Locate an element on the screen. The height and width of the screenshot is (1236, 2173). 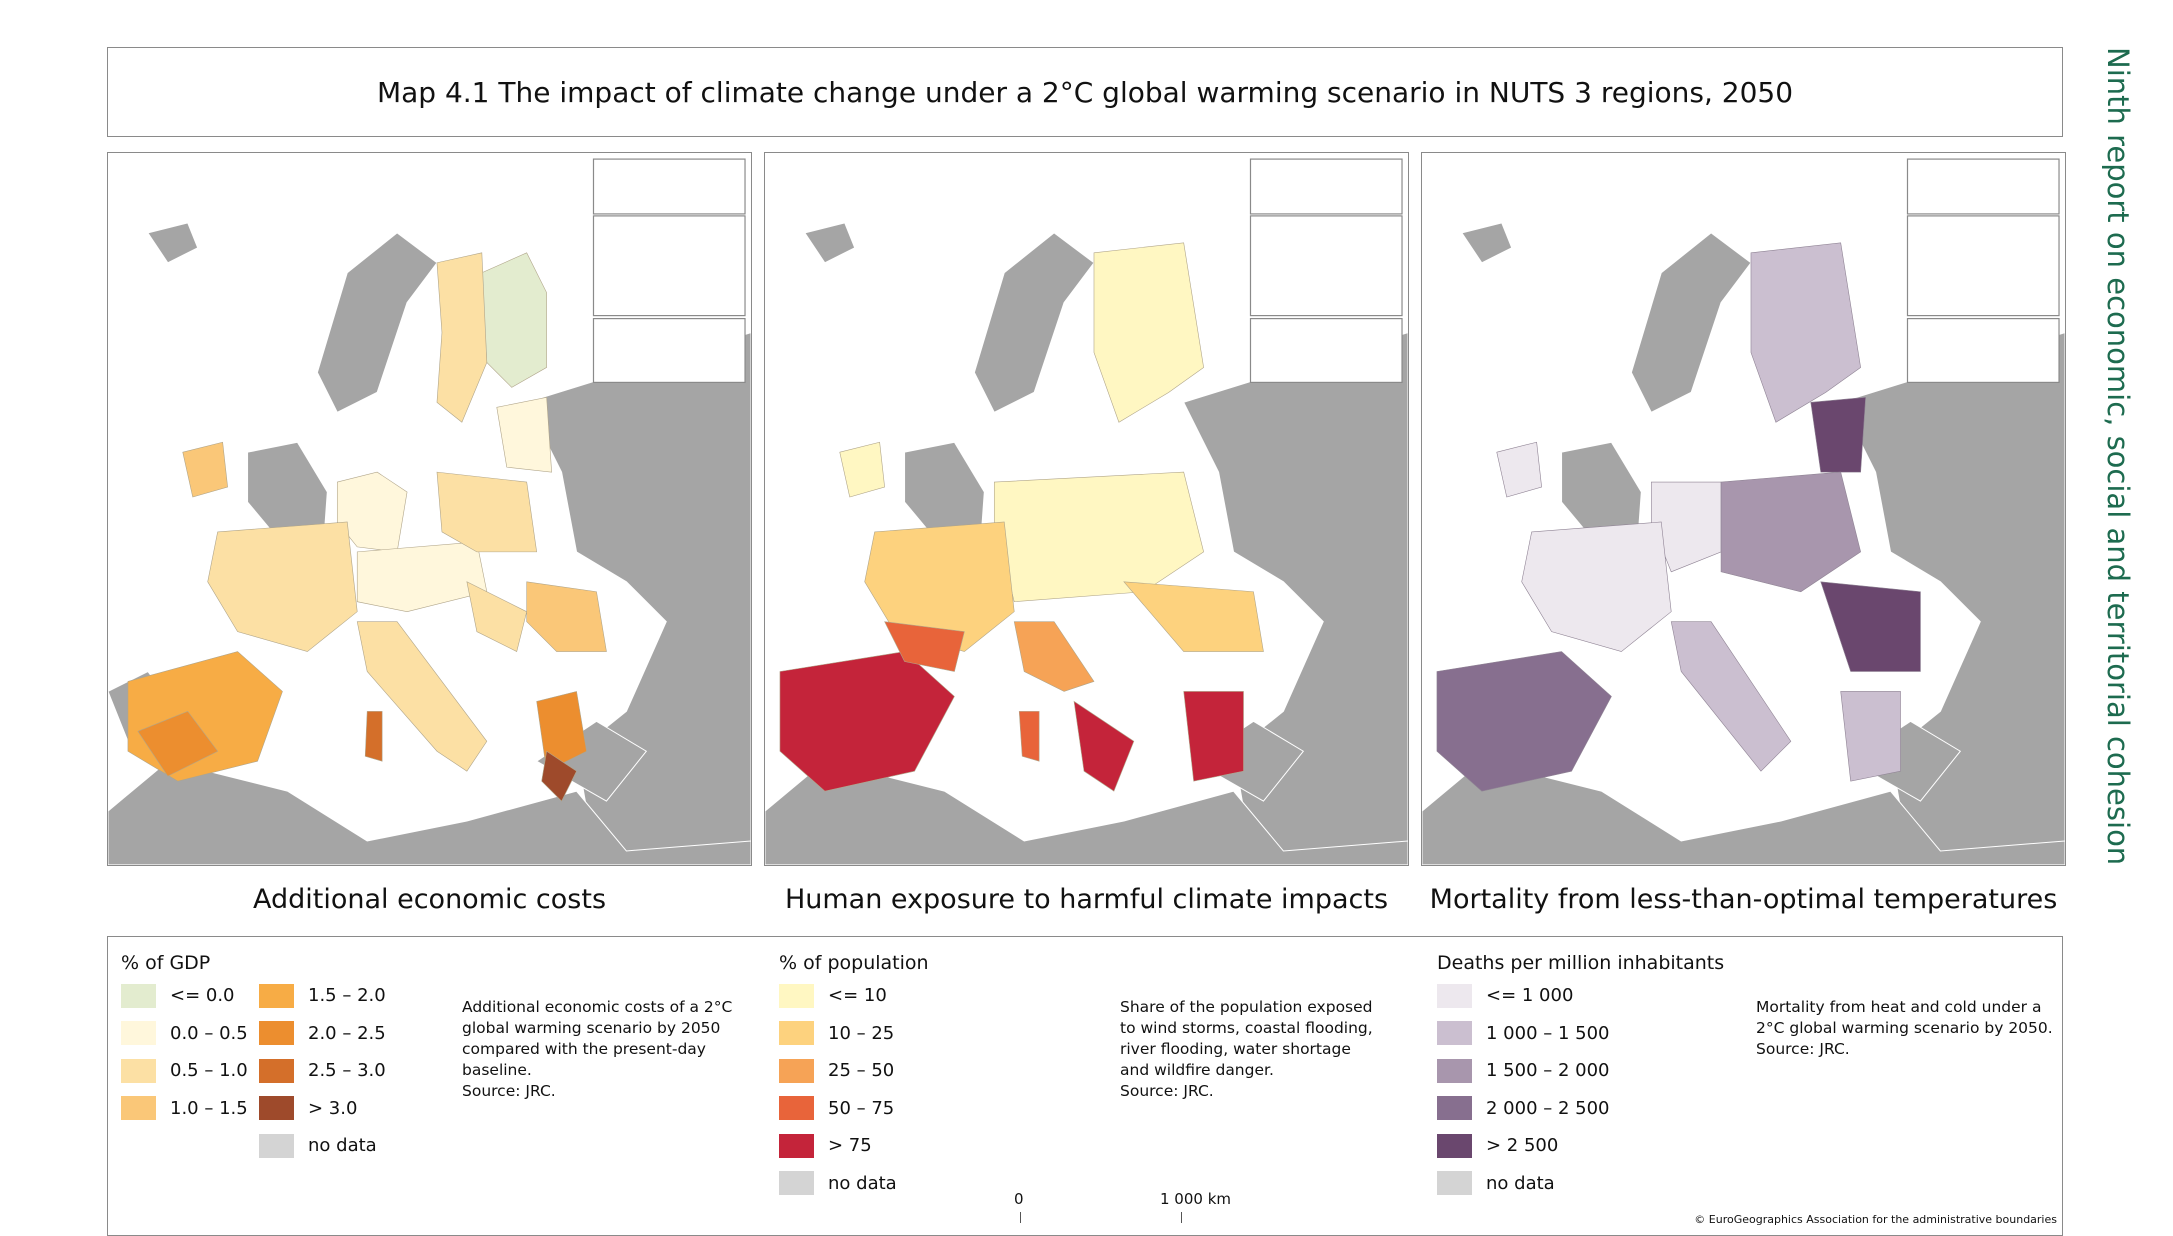
legend-item: <= 10 is located at coordinates (838, 996).